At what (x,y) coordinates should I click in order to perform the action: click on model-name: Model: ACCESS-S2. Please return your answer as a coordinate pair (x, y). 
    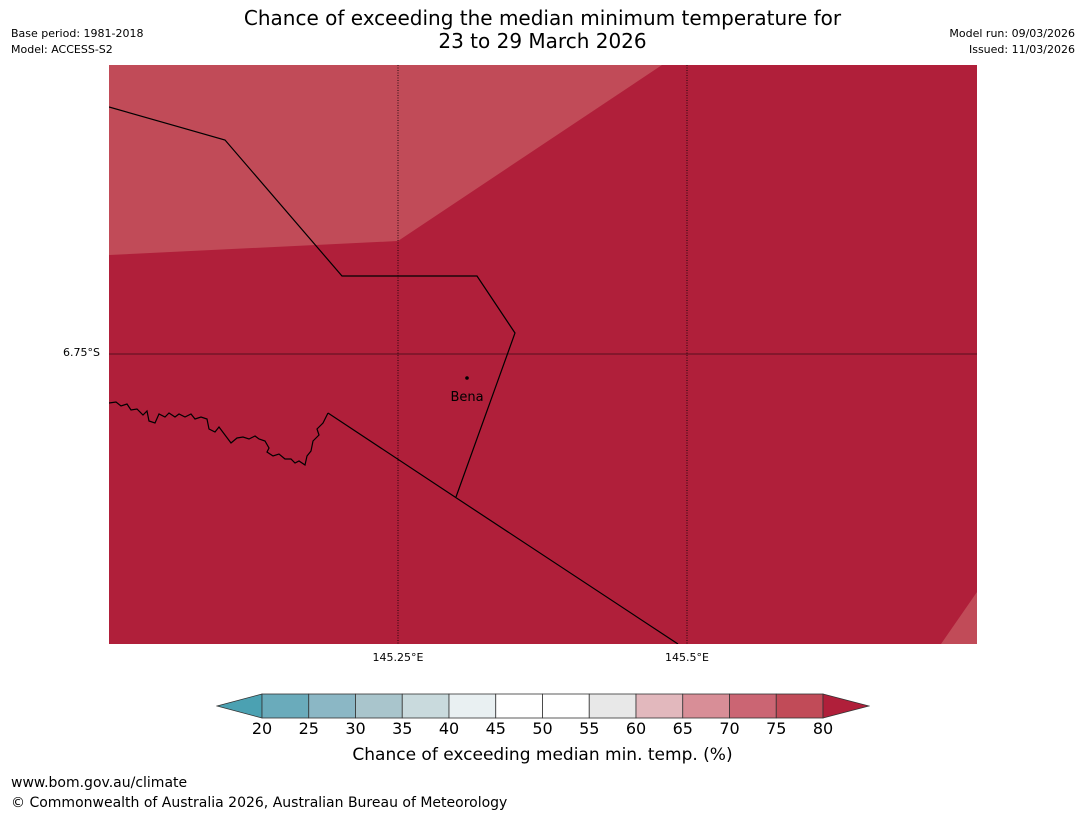
    Looking at the image, I should click on (62, 49).